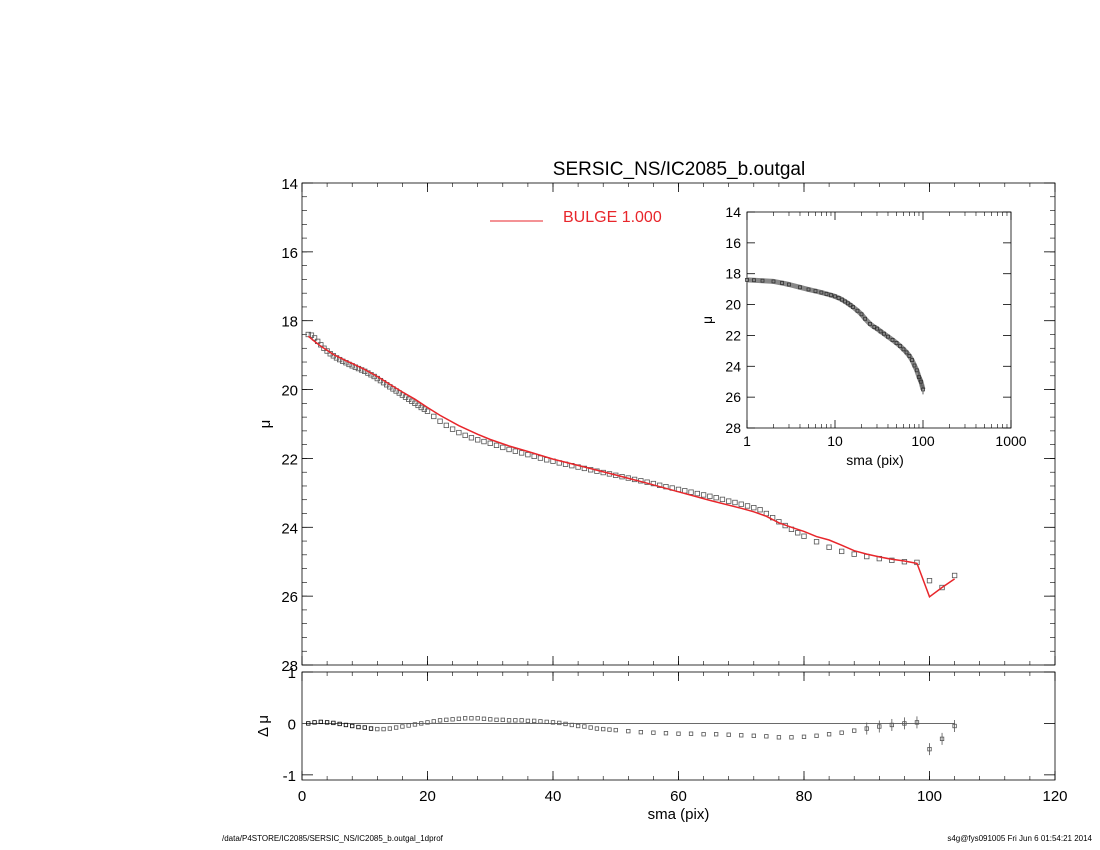 Image resolution: width=1100 pixels, height=850 pixels. What do you see at coordinates (1019, 838) in the screenshot?
I see `footer-stamp: s4g@fys091005 Fri Jun 6 01:54:21 2014` at bounding box center [1019, 838].